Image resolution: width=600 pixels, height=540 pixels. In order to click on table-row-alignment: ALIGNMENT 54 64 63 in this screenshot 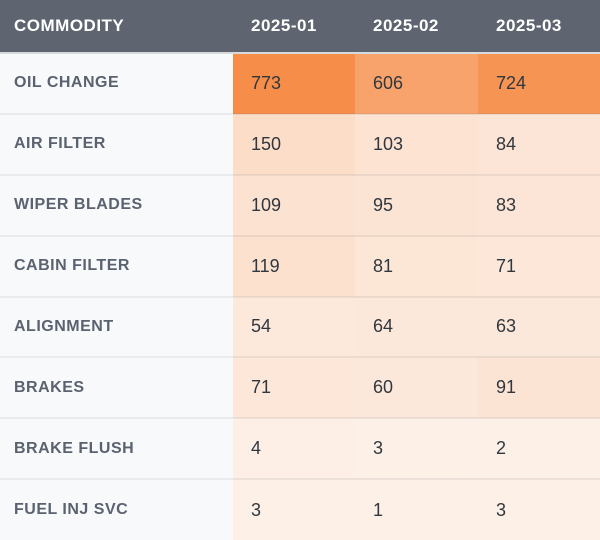, I will do `click(300, 327)`.